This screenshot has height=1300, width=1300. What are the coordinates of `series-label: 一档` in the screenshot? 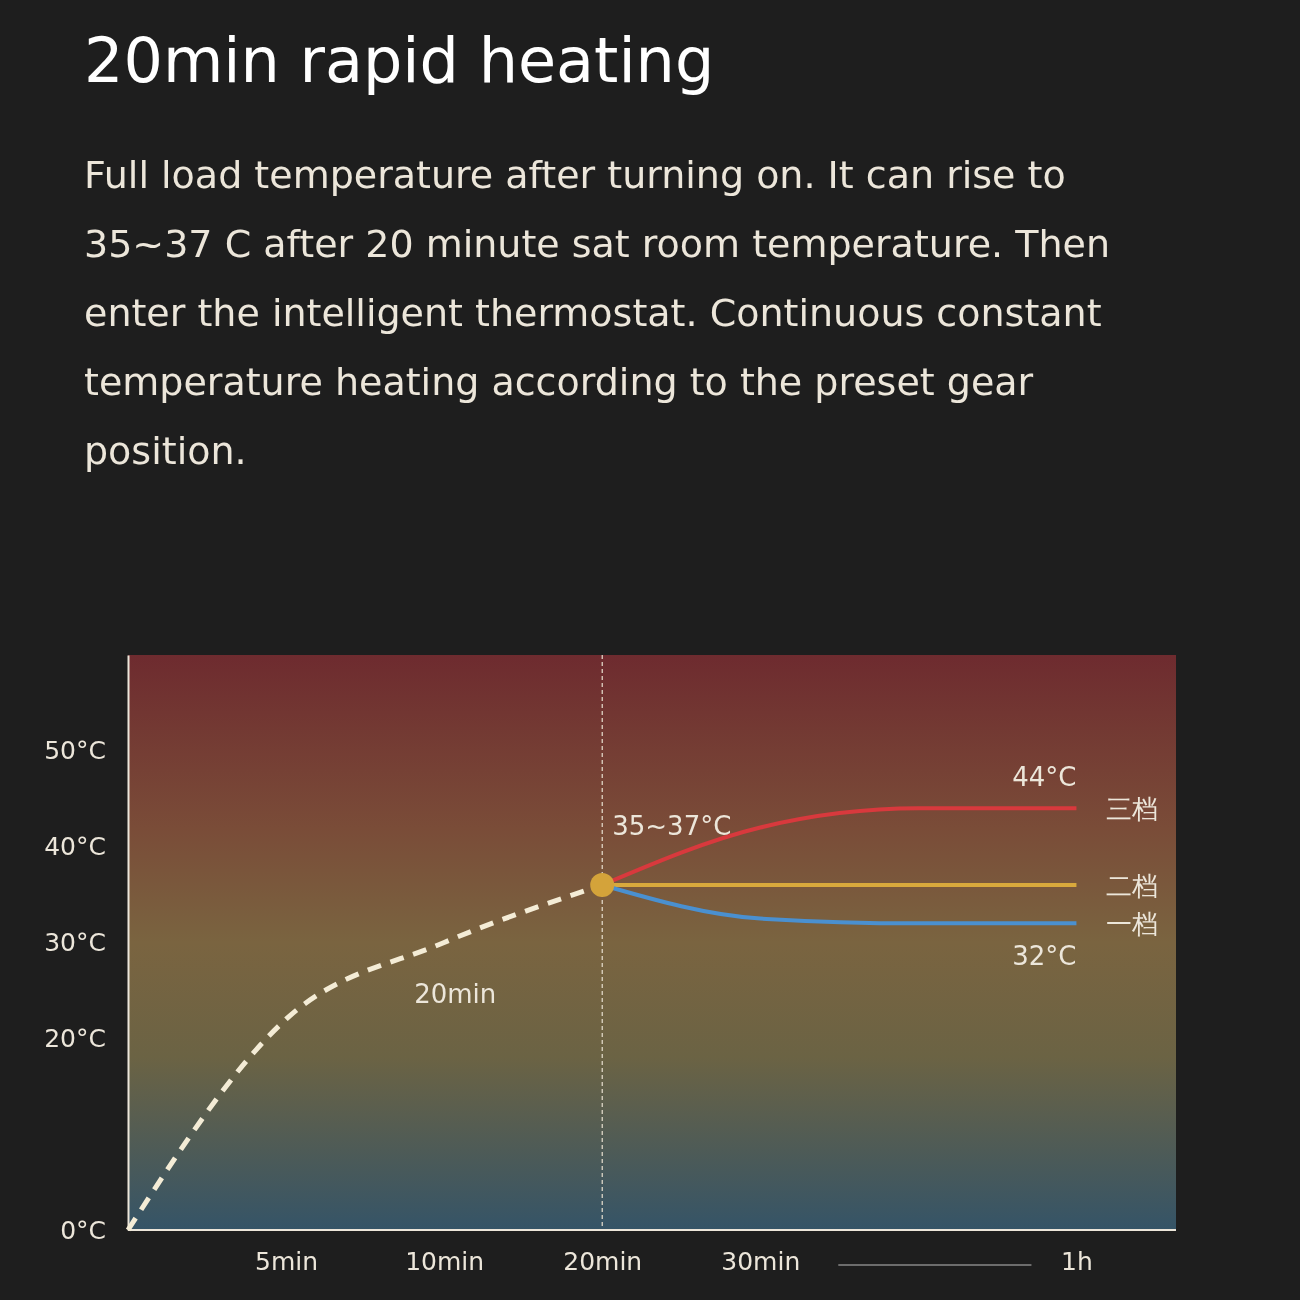 It's located at (1132, 924).